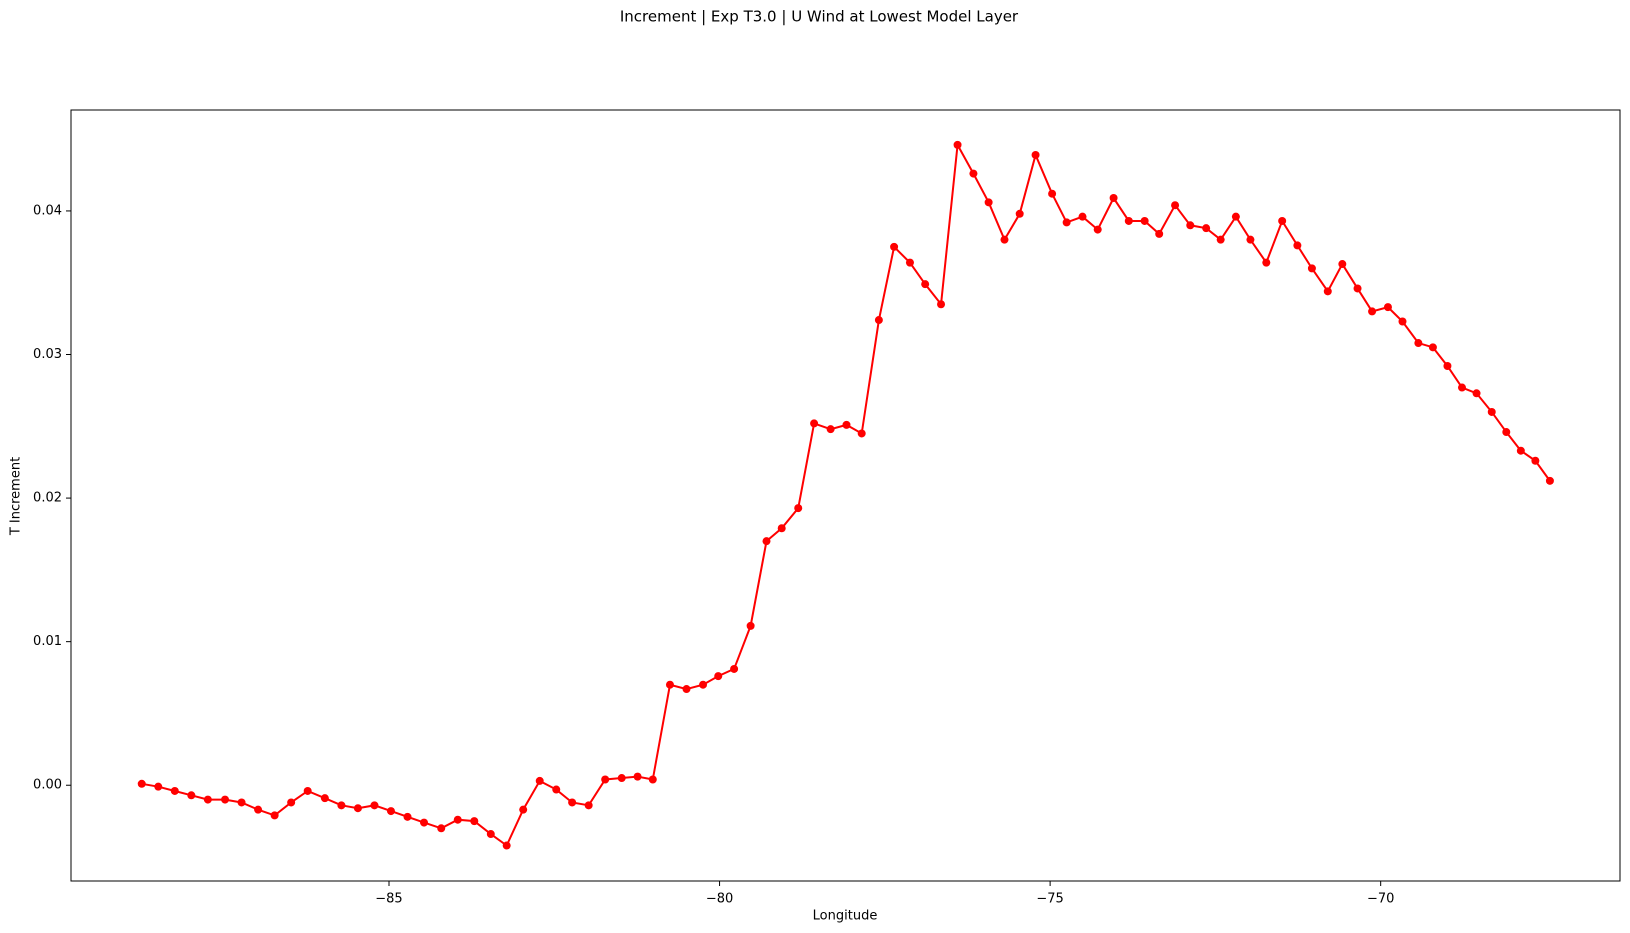 Image resolution: width=1630 pixels, height=933 pixels. Describe the element at coordinates (1049, 899) in the screenshot. I see `x-tick-label: −75` at that location.